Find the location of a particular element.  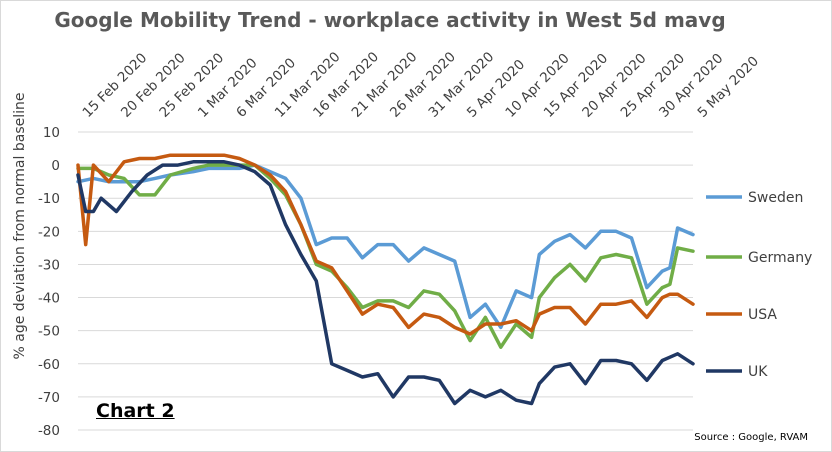

y-axis-ticks: 10 0 -10 -20 -30 -40 -50 -60 -70 -80 is located at coordinates (49, 282).